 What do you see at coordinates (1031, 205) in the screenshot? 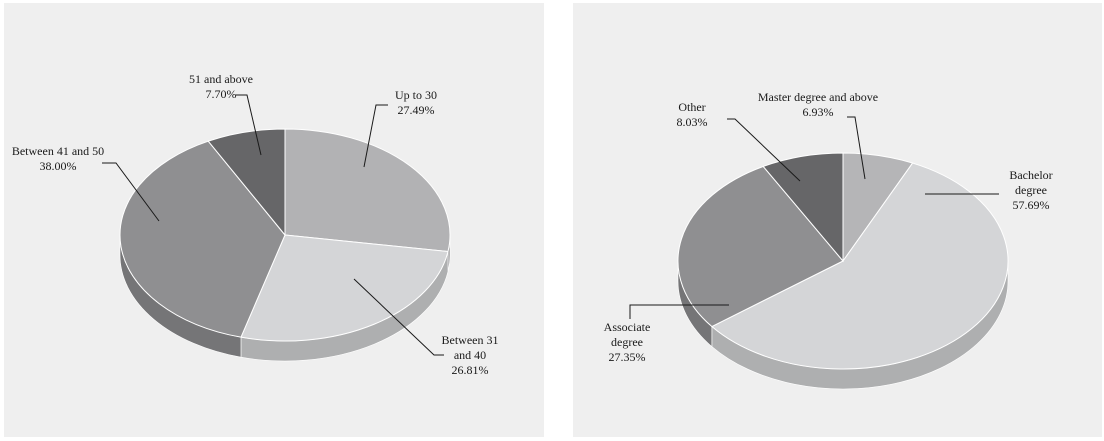
I see `slice-value-label: 57.69%` at bounding box center [1031, 205].